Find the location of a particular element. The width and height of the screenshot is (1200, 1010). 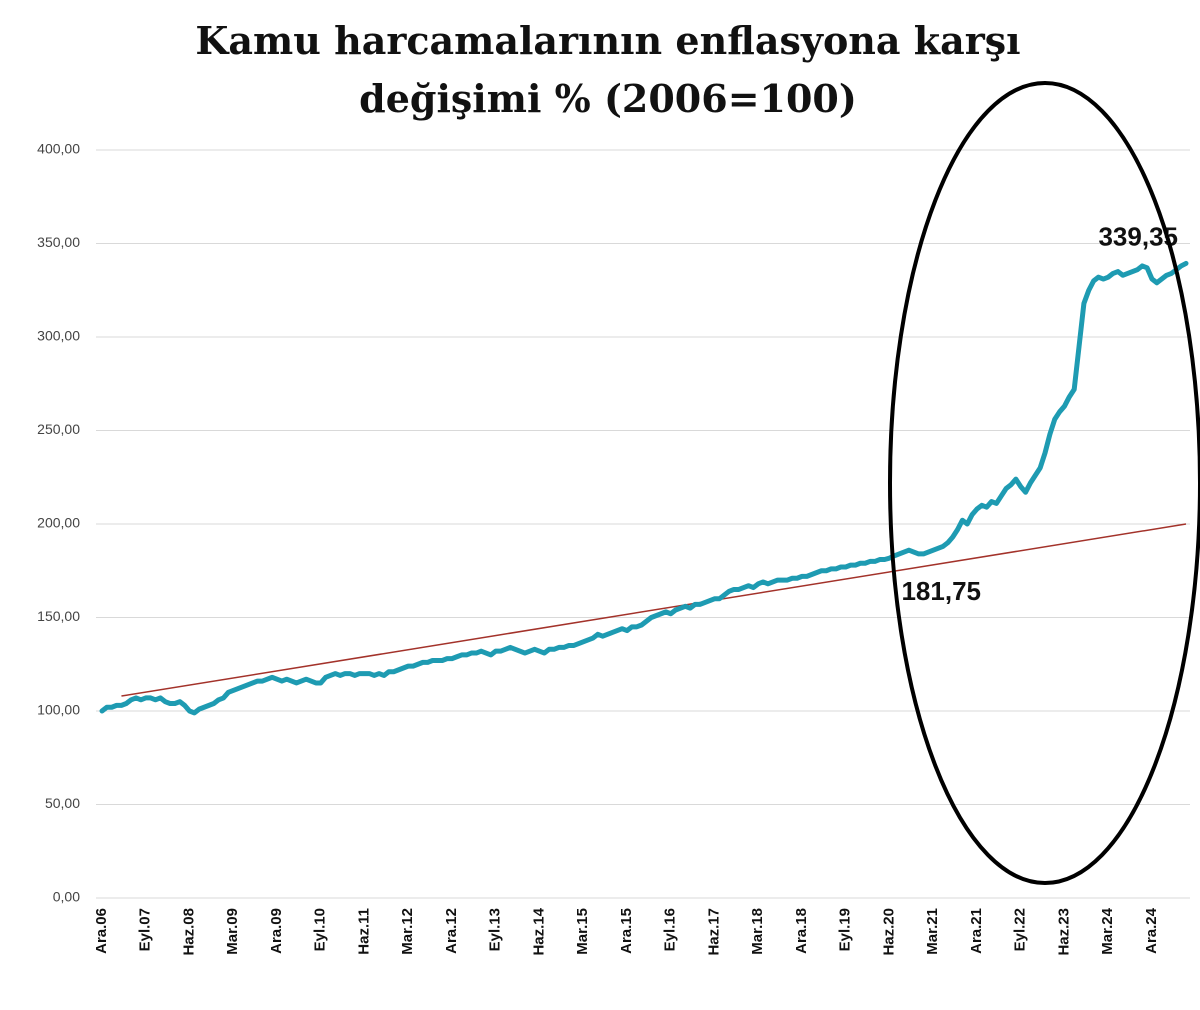

y-tick-label: 150,00 is located at coordinates (58, 616).